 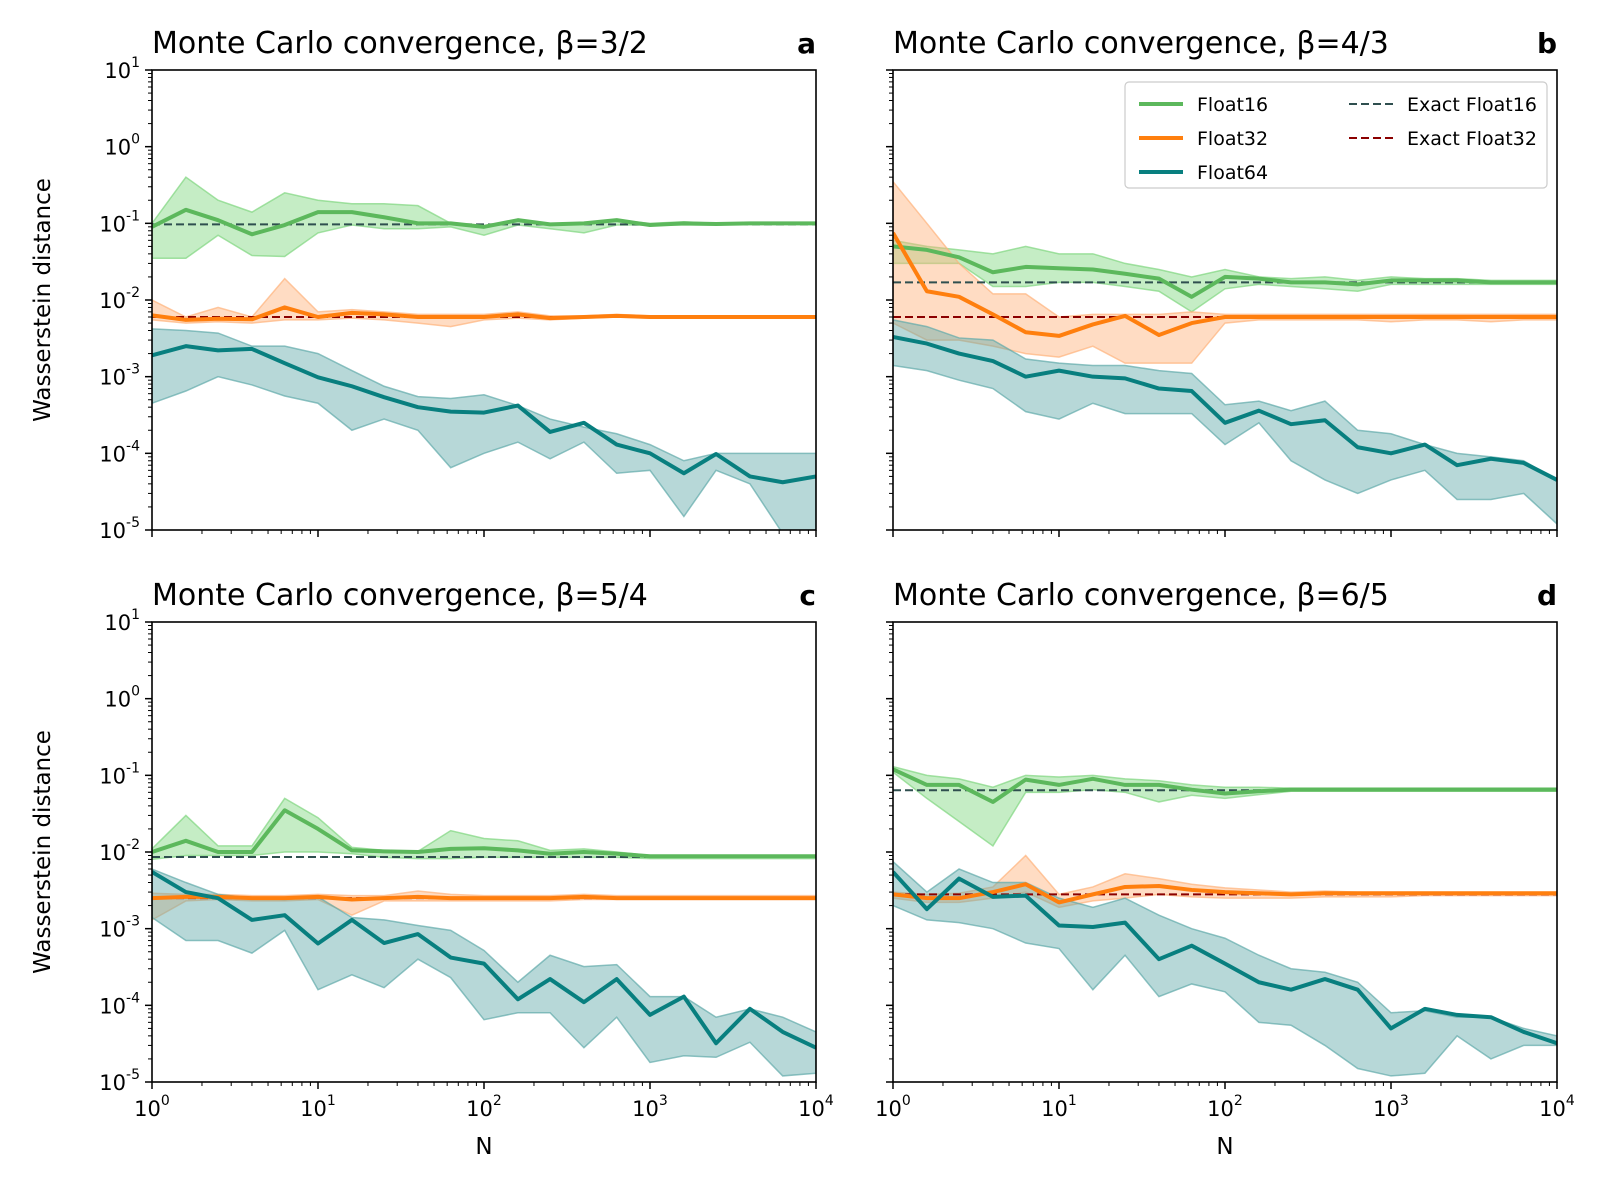 What do you see at coordinates (400, 43) in the screenshot?
I see `panel-title: Monte Carlo convergence, β=3/2` at bounding box center [400, 43].